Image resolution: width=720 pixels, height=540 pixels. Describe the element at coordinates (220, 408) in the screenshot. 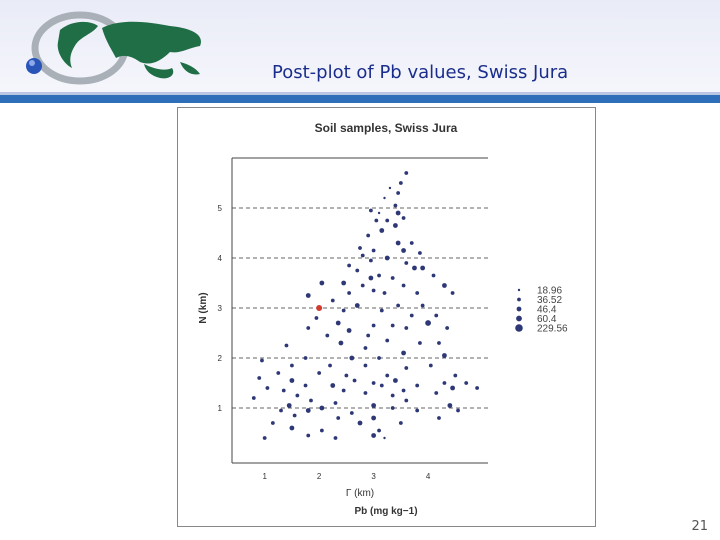

I see `y-tick-label: 1` at that location.